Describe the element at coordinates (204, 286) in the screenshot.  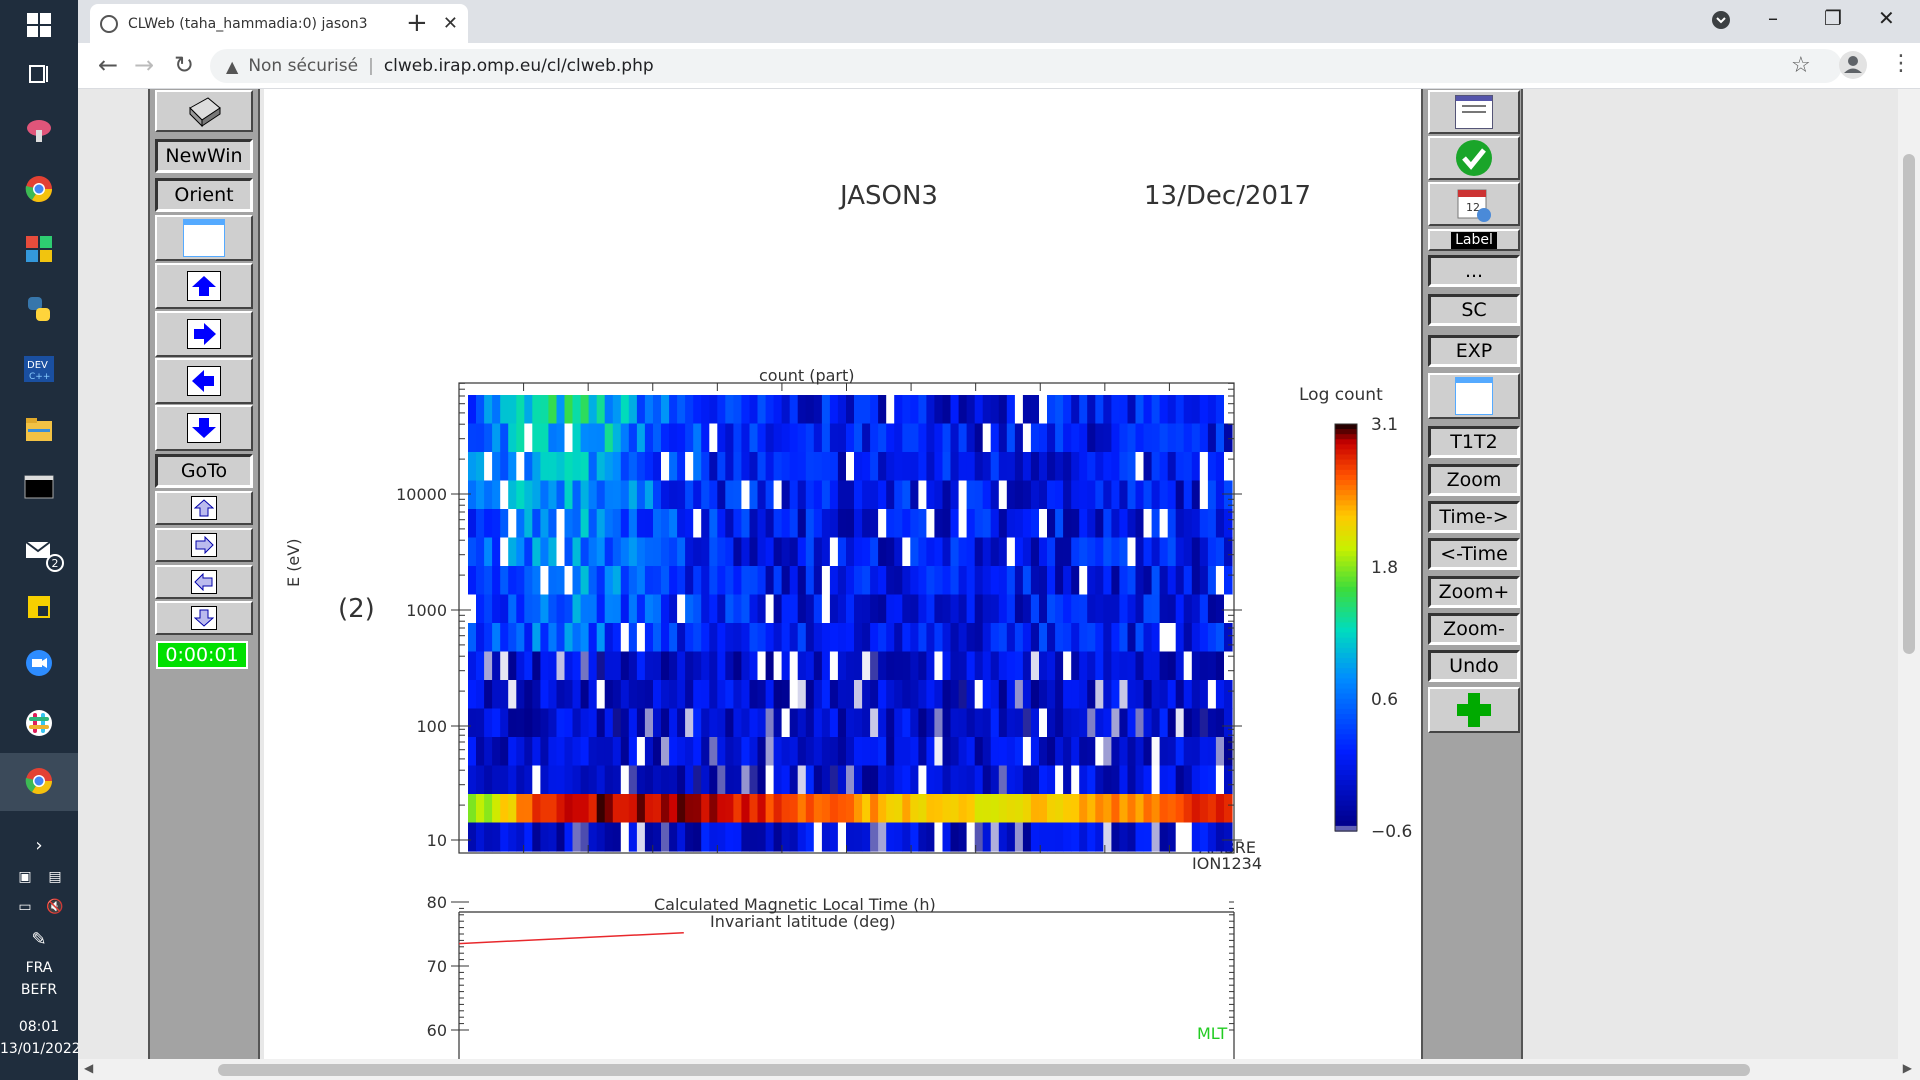
I see `move-up-button` at that location.